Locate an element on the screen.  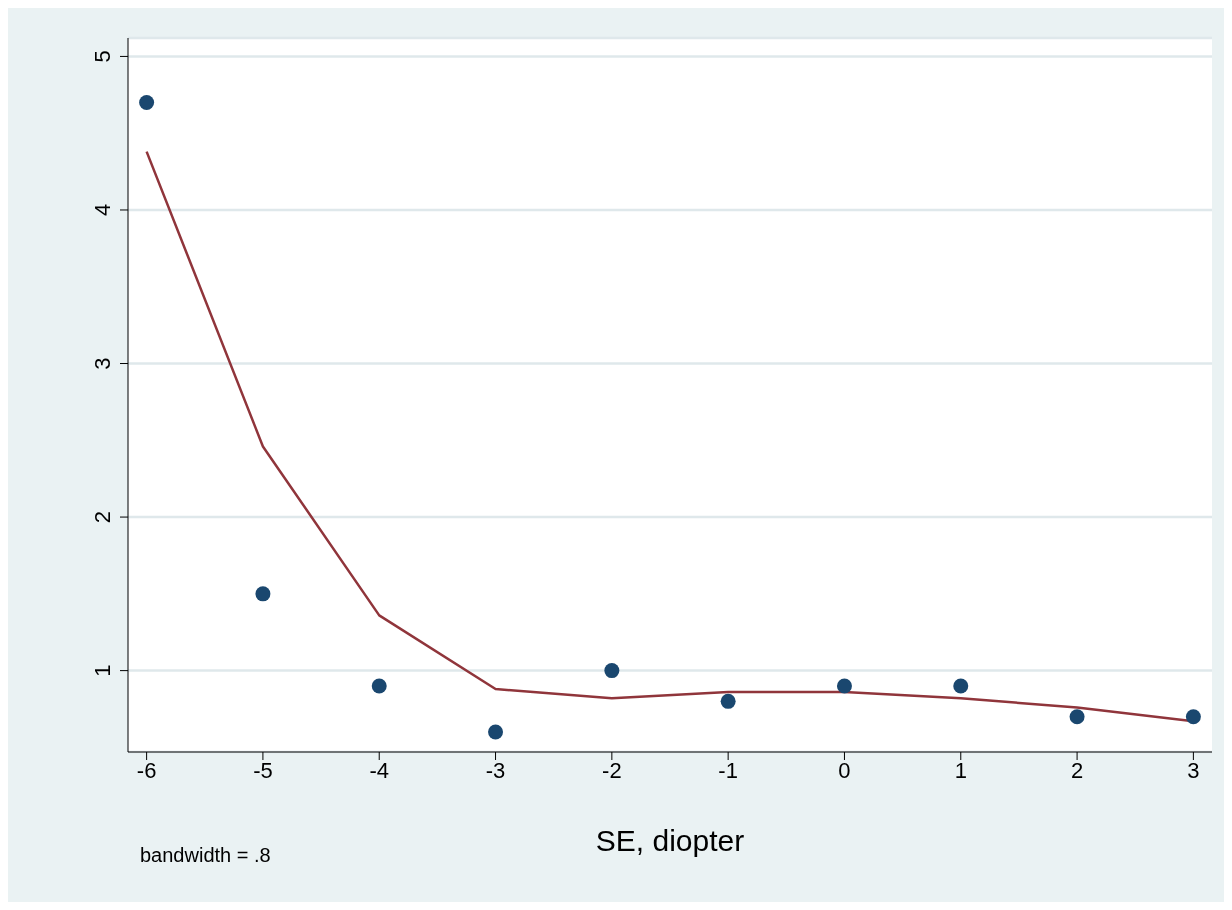
x-tick-label: 0 is located at coordinates (844, 770).